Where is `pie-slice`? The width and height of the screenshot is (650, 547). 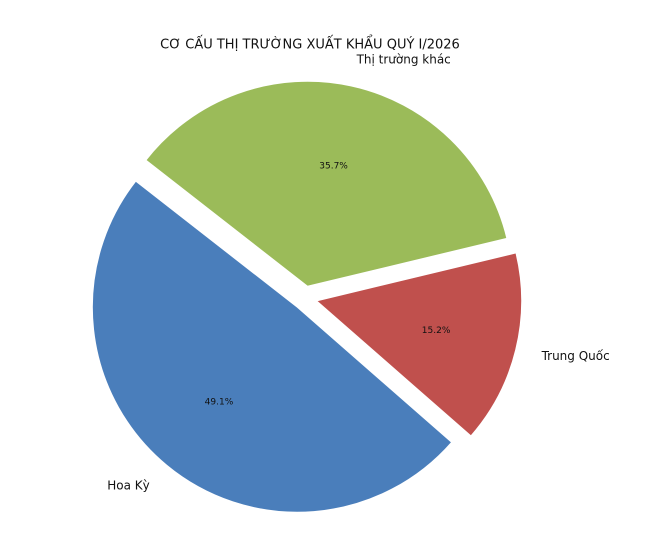 pie-slice is located at coordinates (419, 344).